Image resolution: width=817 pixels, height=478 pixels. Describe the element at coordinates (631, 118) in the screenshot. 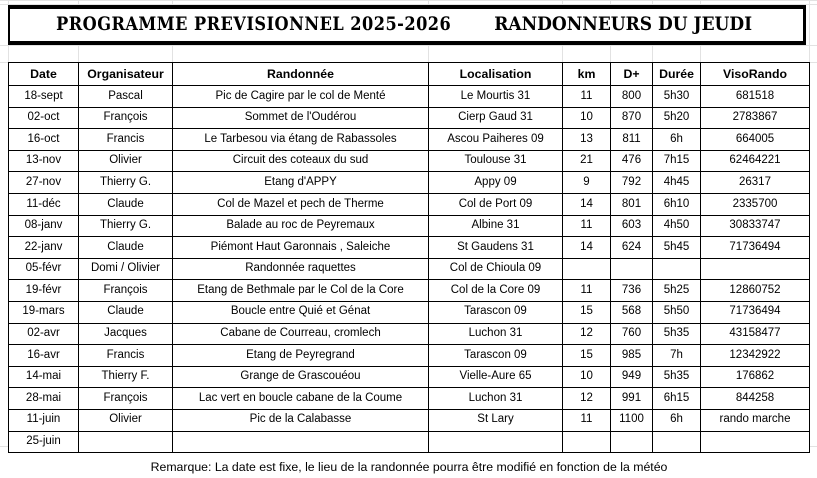

I see `cell-dplus: 870` at that location.